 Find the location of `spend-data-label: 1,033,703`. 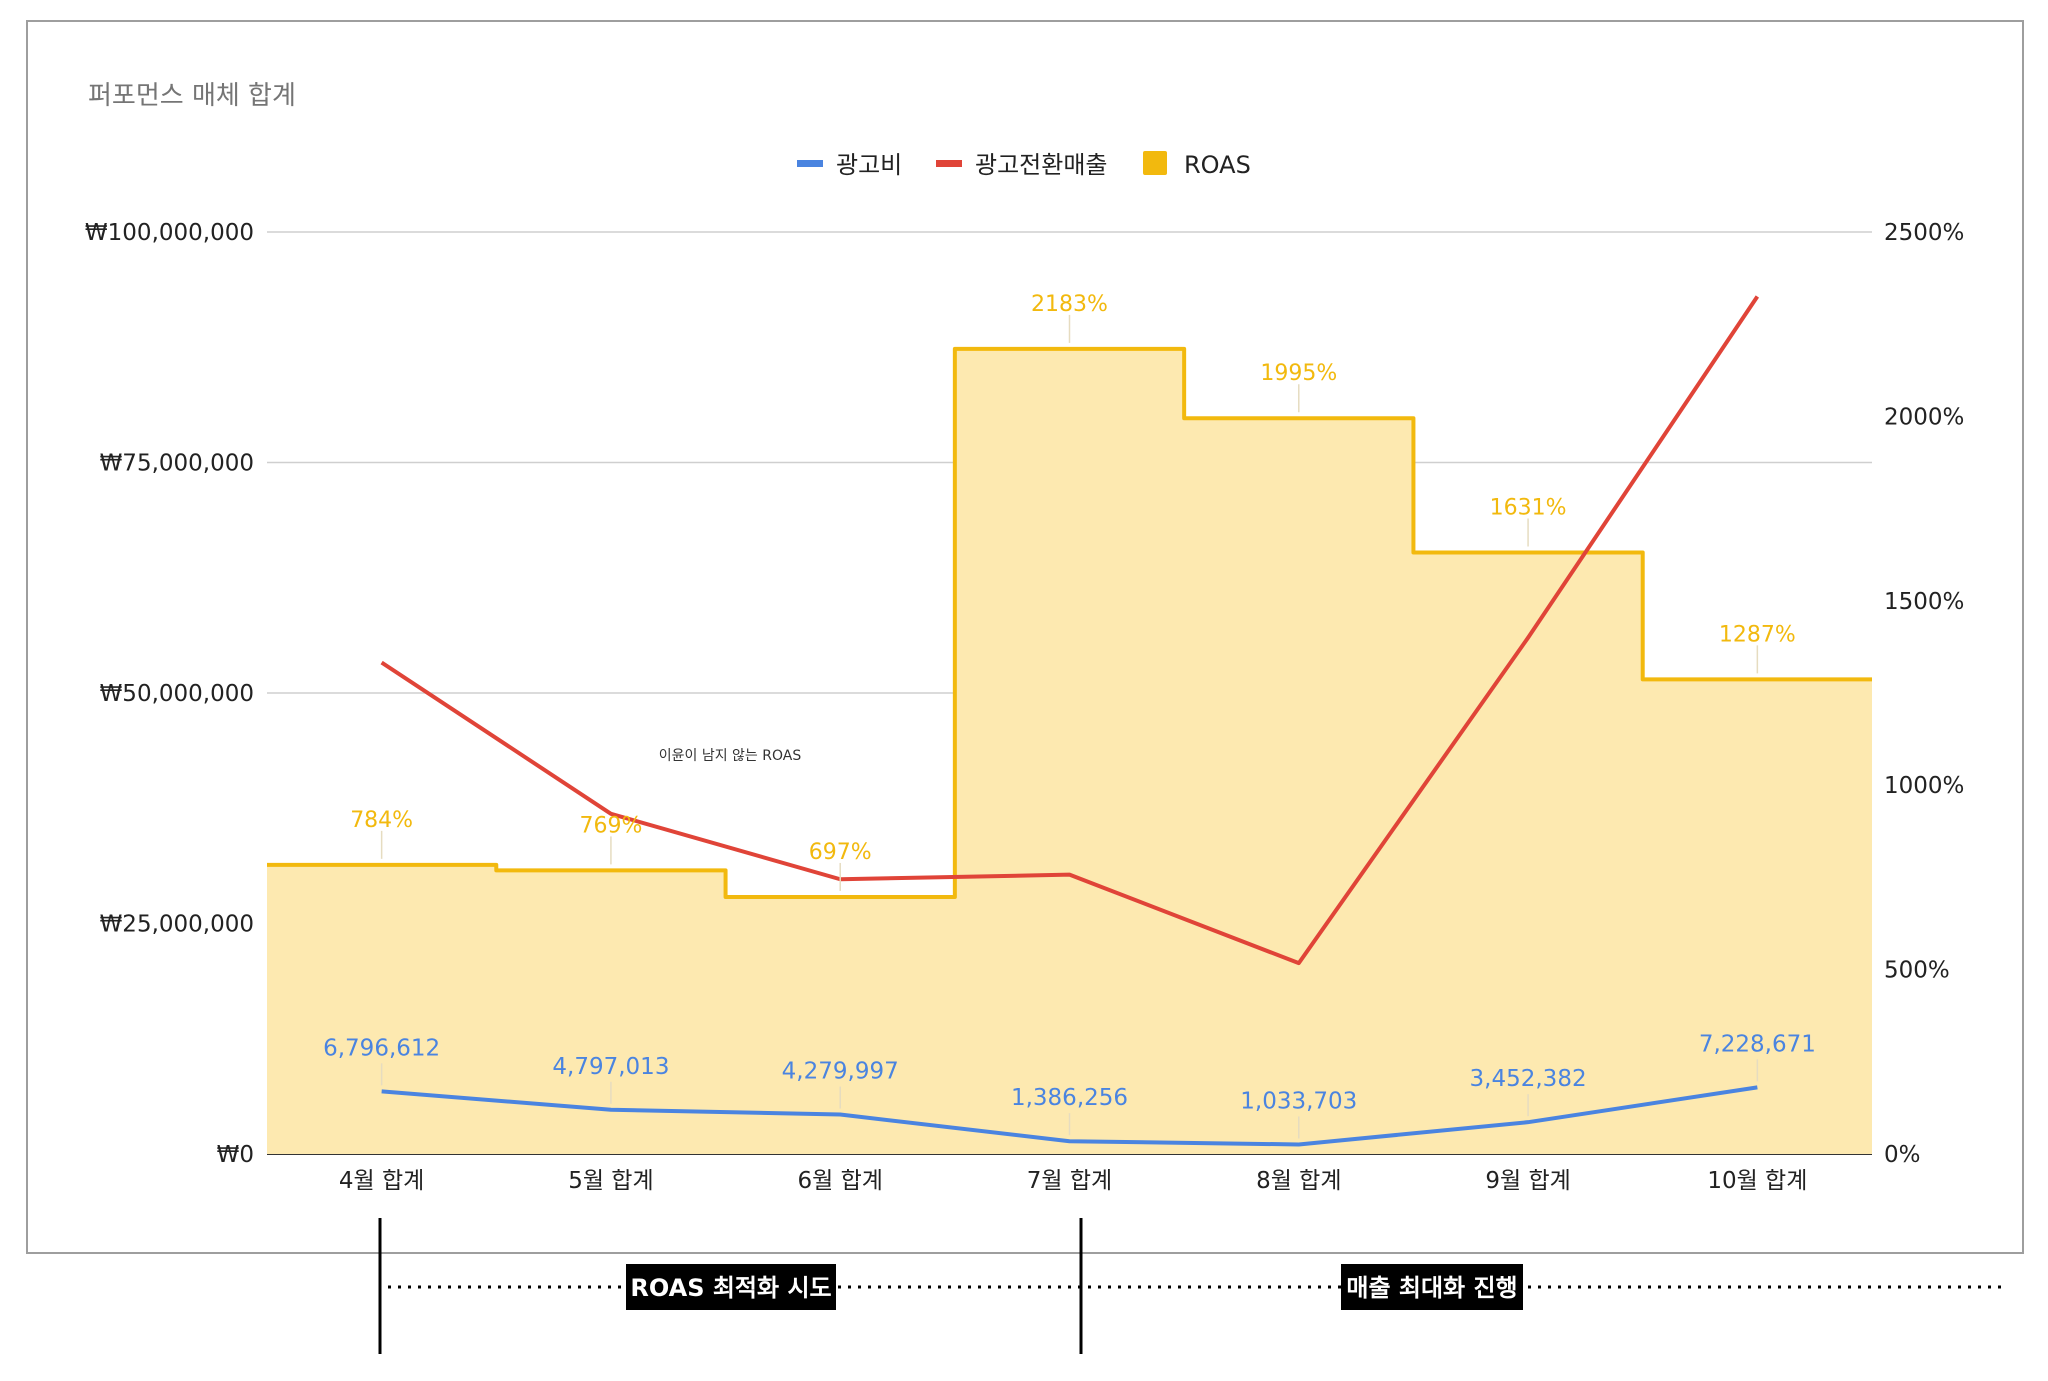

spend-data-label: 1,033,703 is located at coordinates (1298, 1101).